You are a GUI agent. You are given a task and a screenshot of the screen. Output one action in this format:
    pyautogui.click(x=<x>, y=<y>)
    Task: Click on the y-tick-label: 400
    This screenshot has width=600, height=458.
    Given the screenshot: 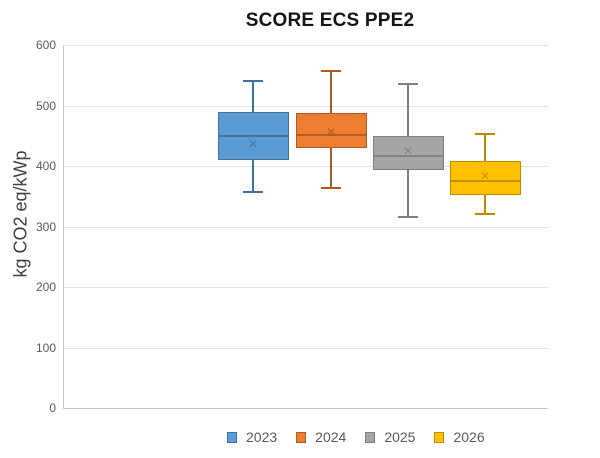 What is the action you would take?
    pyautogui.click(x=45, y=166)
    